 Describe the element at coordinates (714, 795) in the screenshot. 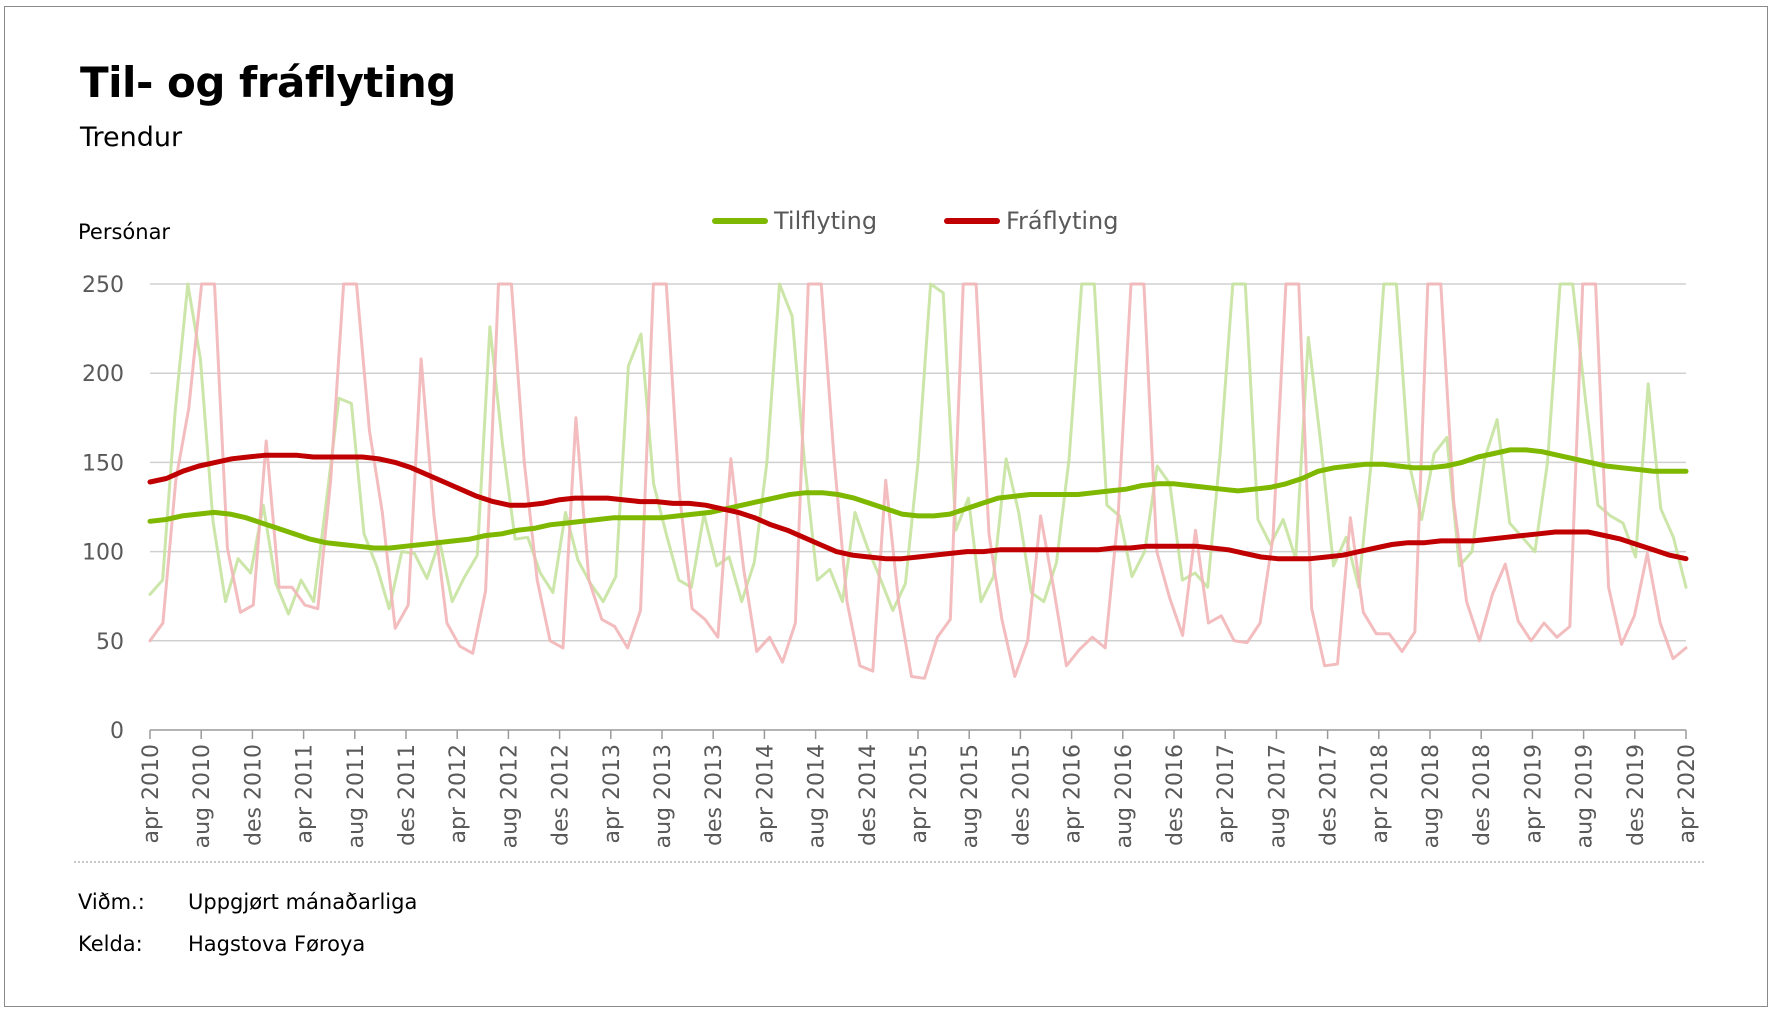

I see `x-tick-label: des 2013` at that location.